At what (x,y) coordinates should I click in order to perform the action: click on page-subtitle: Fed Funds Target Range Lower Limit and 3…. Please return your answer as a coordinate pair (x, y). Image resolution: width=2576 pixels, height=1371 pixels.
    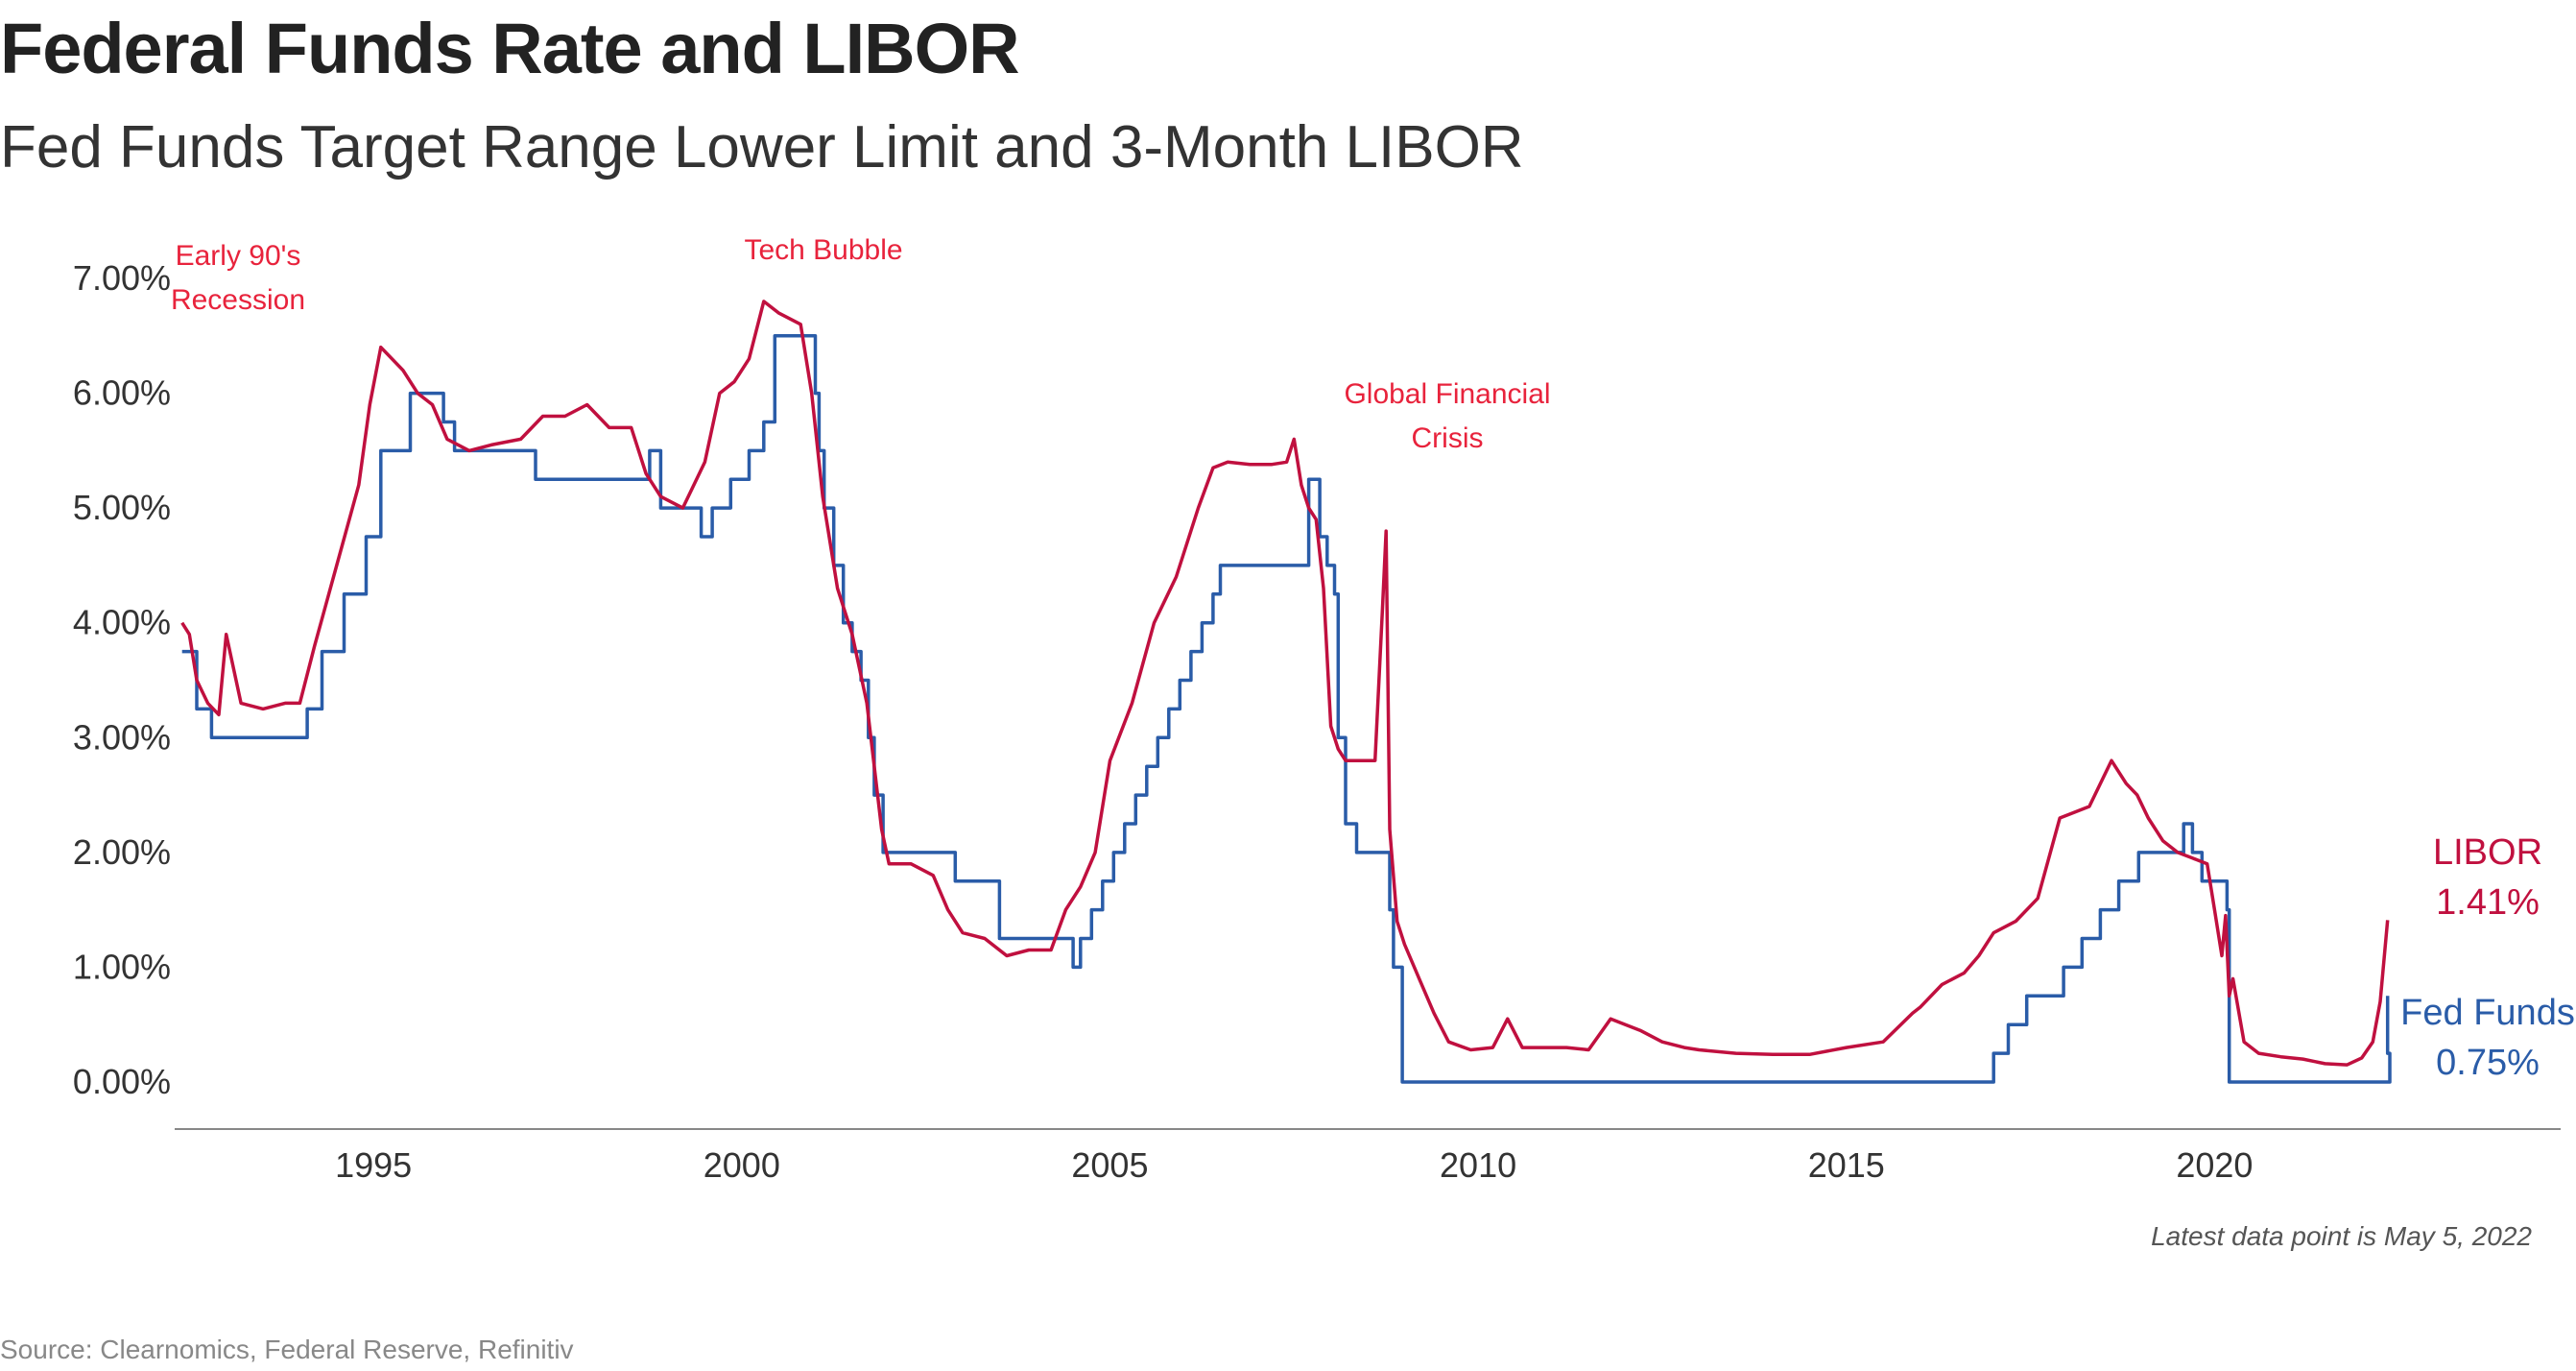
    Looking at the image, I should click on (762, 147).